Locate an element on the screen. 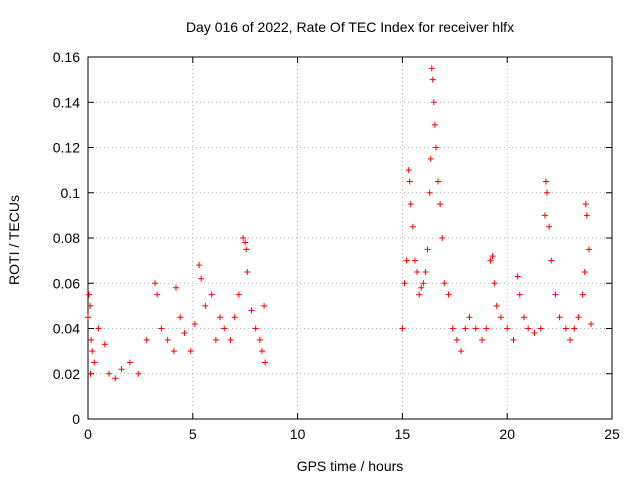  y-tick-label: 0.12 is located at coordinates (66, 148).